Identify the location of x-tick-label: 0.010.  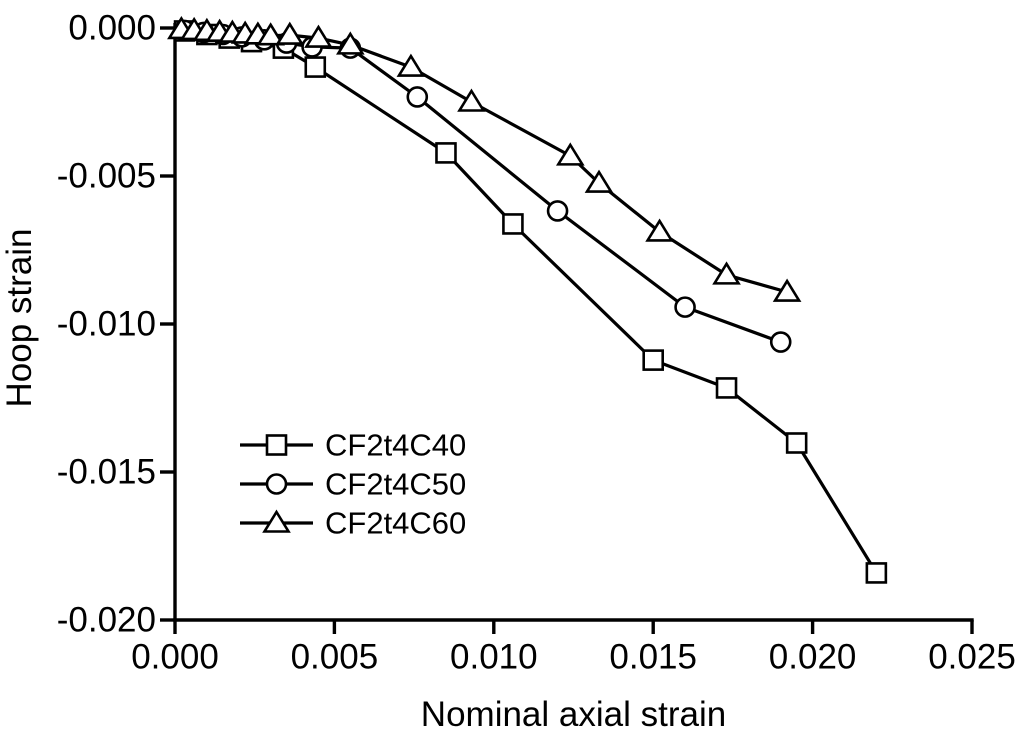
(494, 657).